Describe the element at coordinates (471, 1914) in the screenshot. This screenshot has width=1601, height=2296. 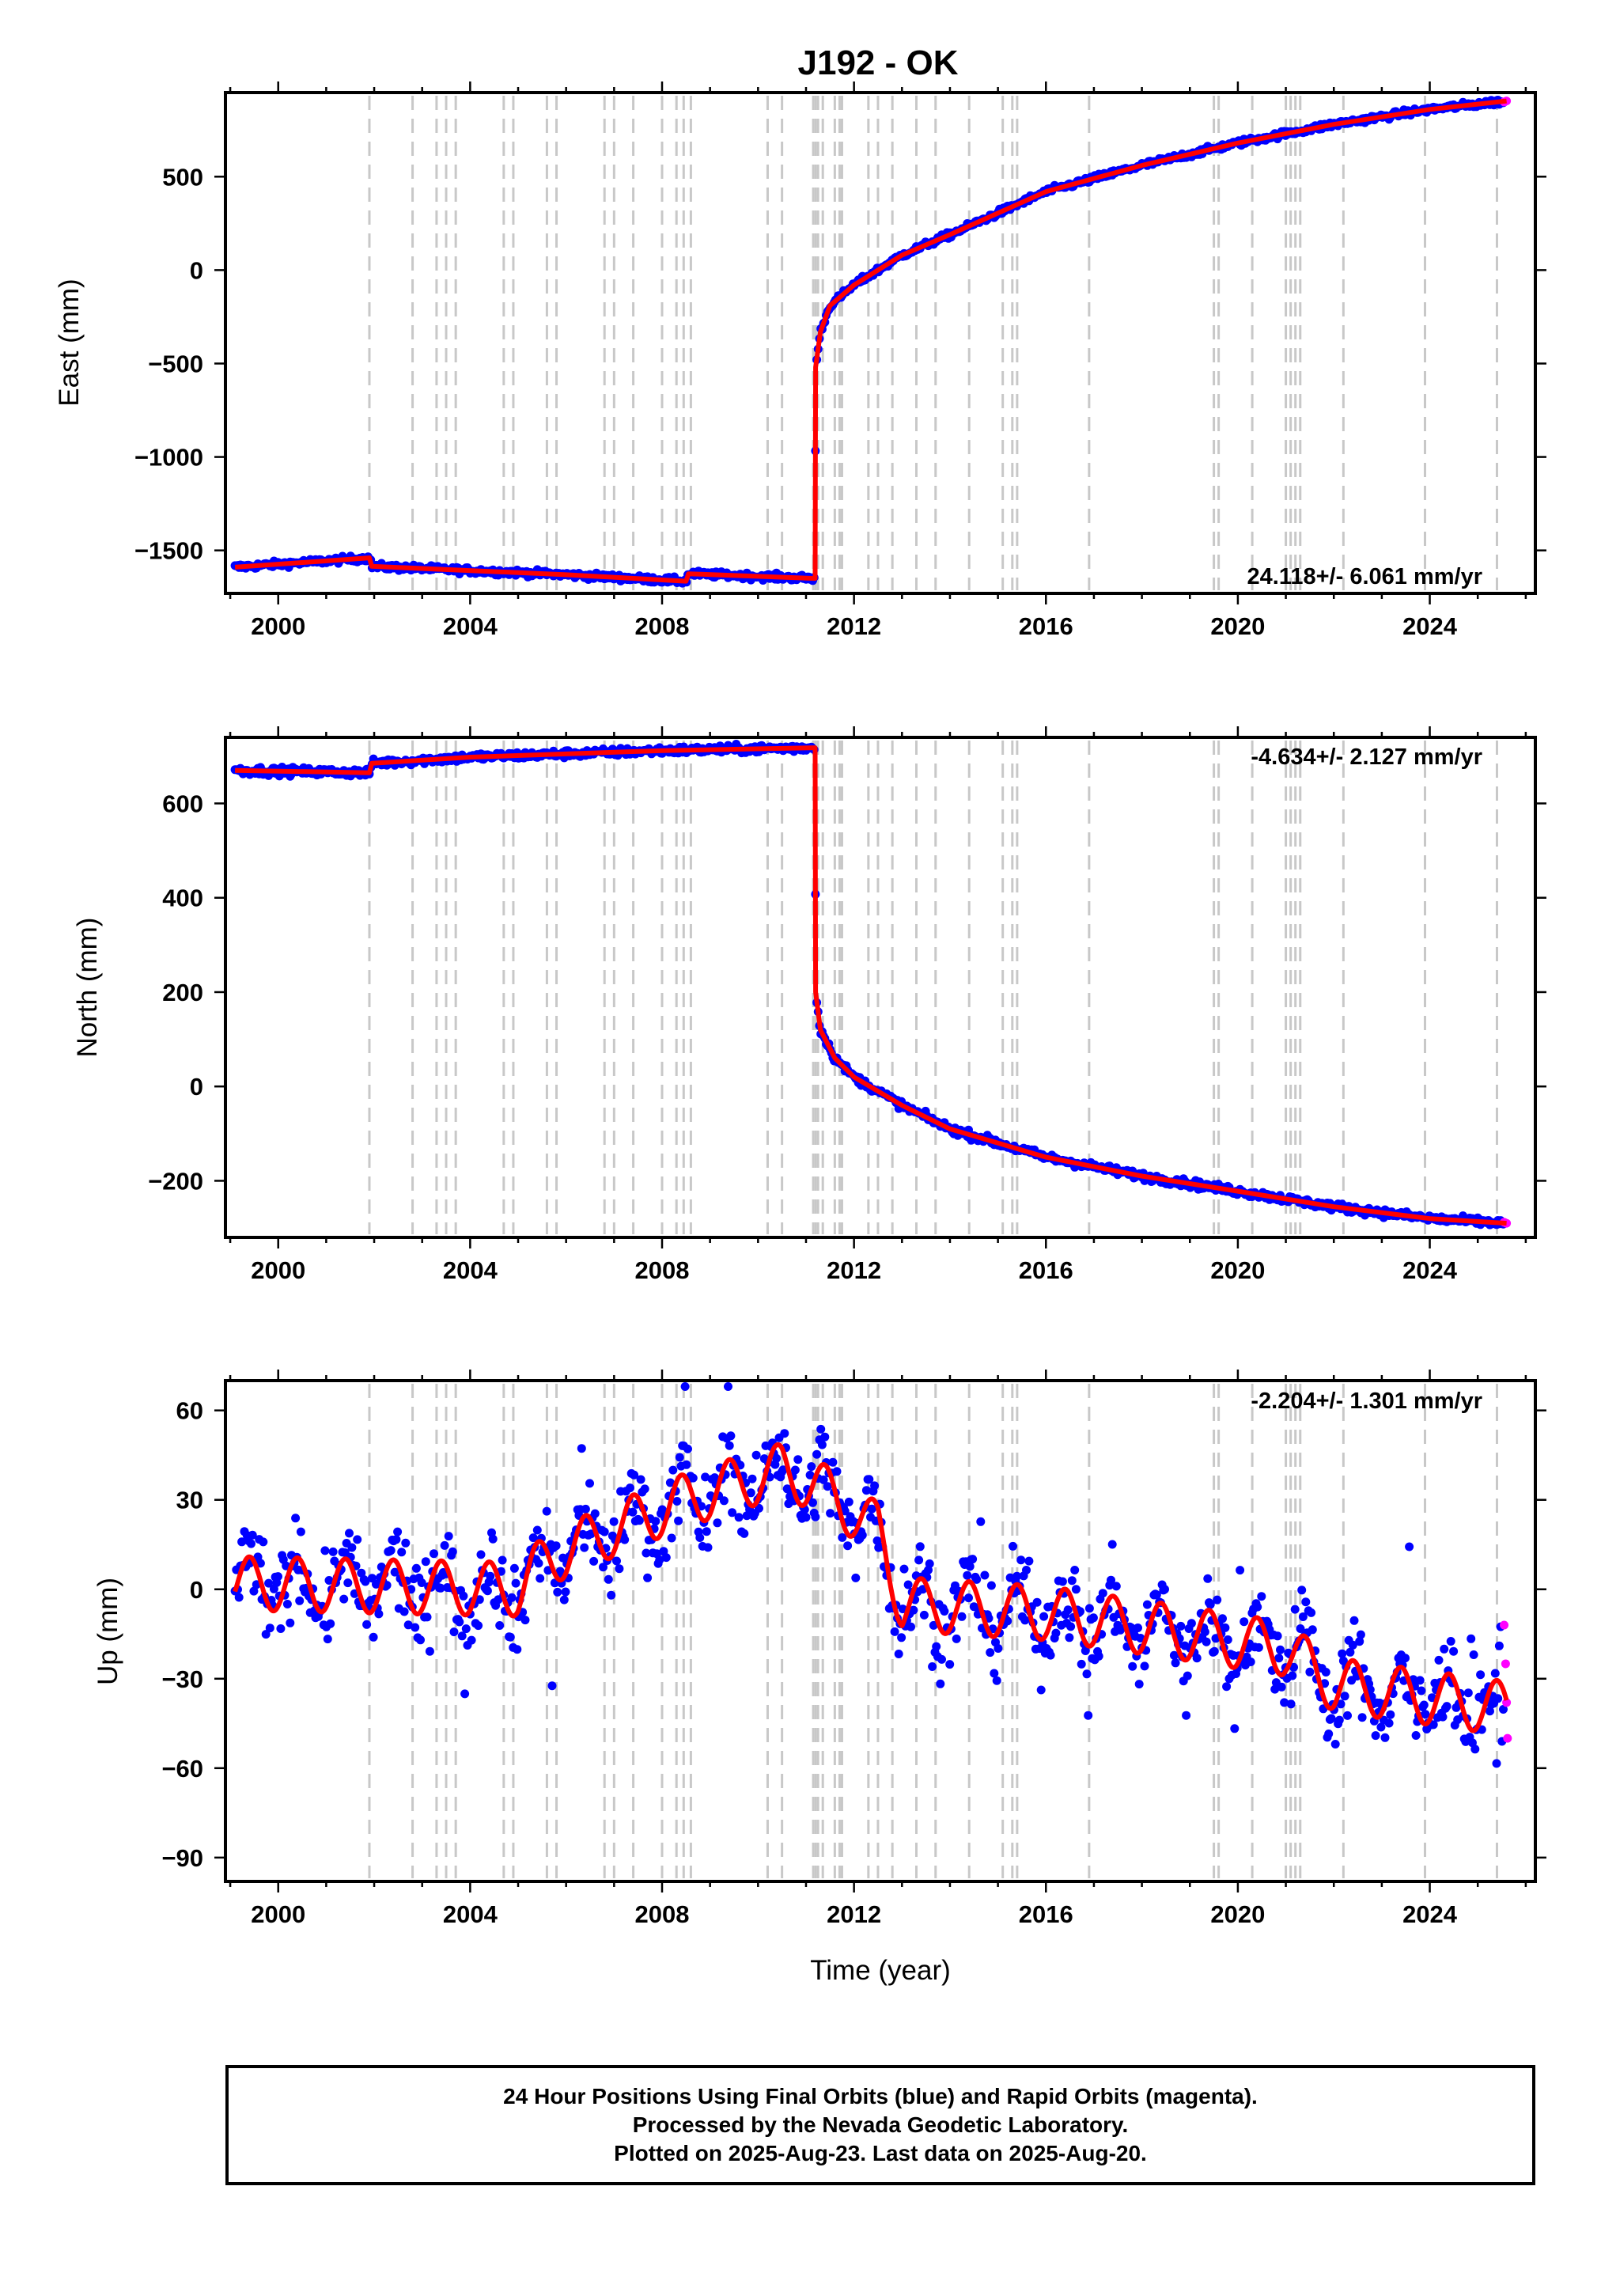
I see `up-xtick-label: 2004` at that location.